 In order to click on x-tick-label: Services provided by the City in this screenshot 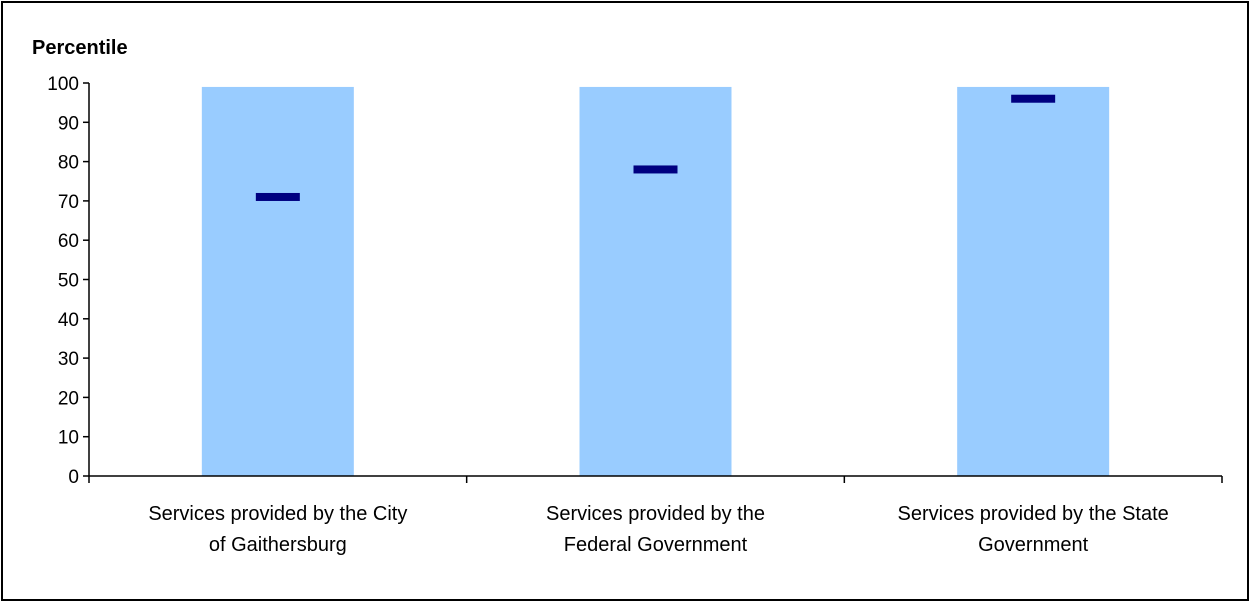, I will do `click(277, 514)`.